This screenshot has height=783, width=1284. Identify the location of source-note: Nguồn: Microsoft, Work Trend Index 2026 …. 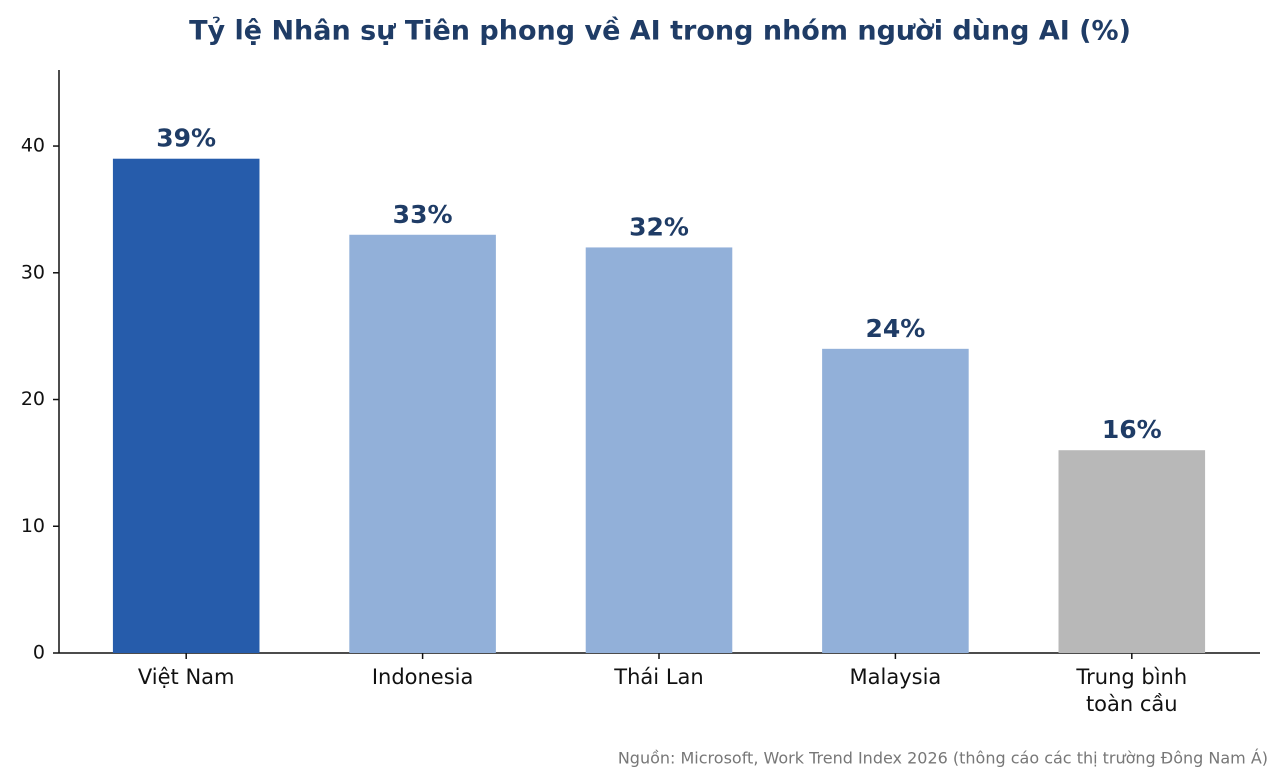
(943, 758).